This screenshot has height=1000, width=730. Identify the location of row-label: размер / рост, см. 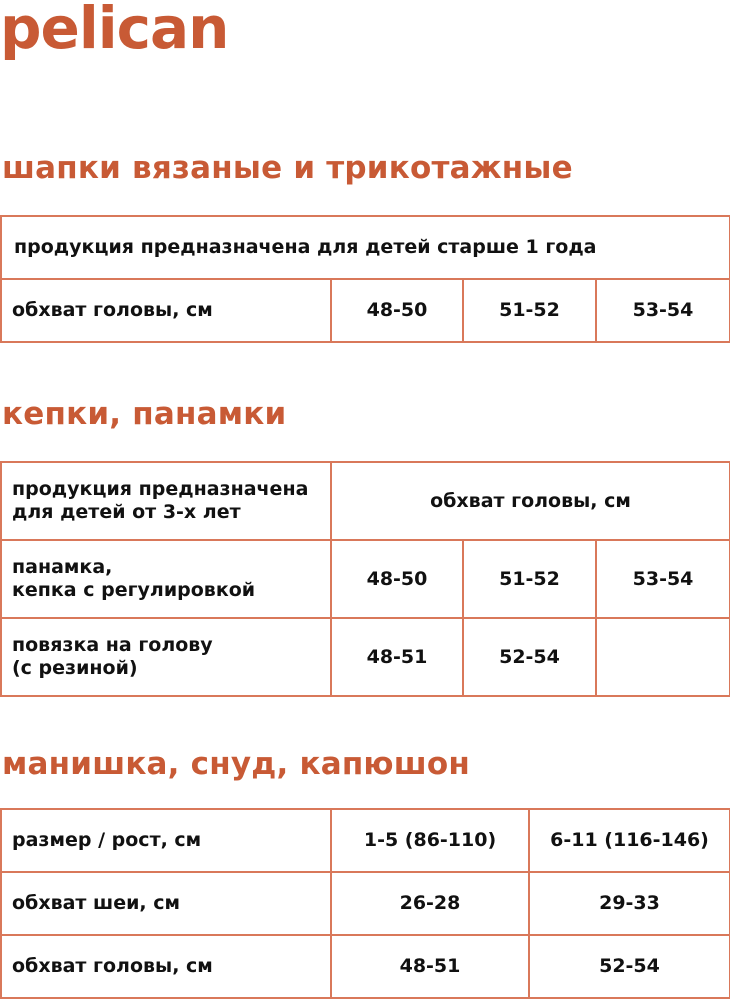
(166, 840).